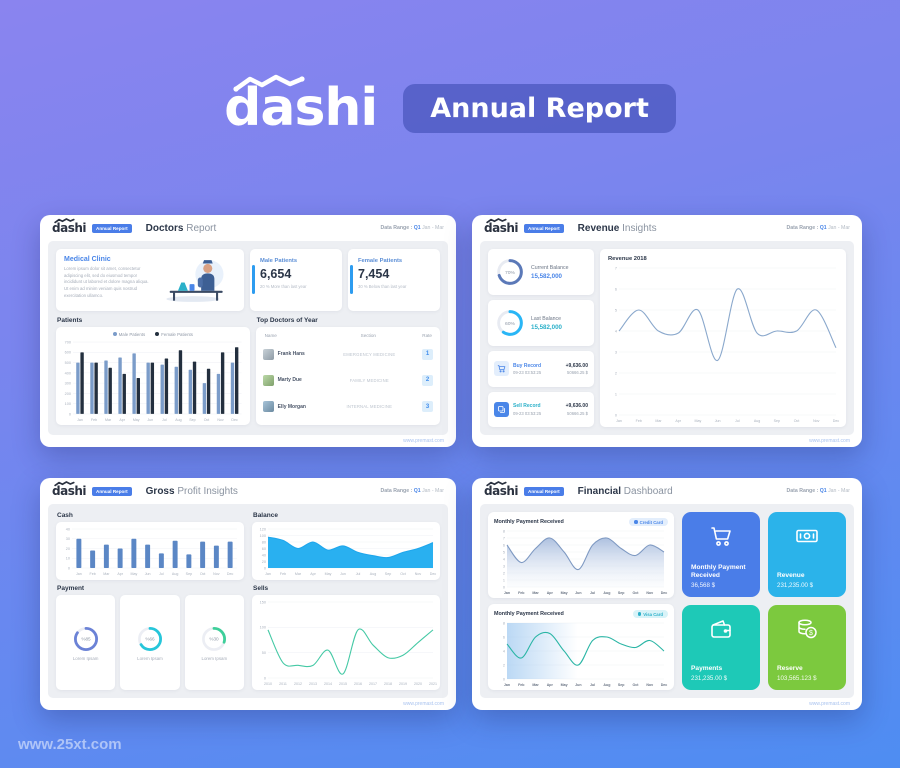 The width and height of the screenshot is (900, 768). What do you see at coordinates (279, 261) in the screenshot?
I see `male-patients-label: Male Patients` at bounding box center [279, 261].